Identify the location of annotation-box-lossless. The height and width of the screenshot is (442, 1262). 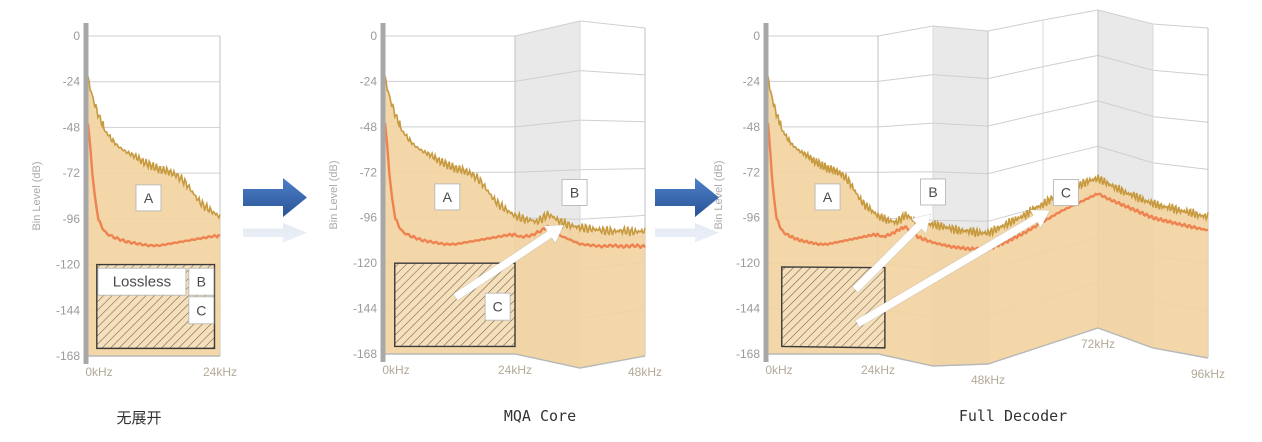
(142, 281).